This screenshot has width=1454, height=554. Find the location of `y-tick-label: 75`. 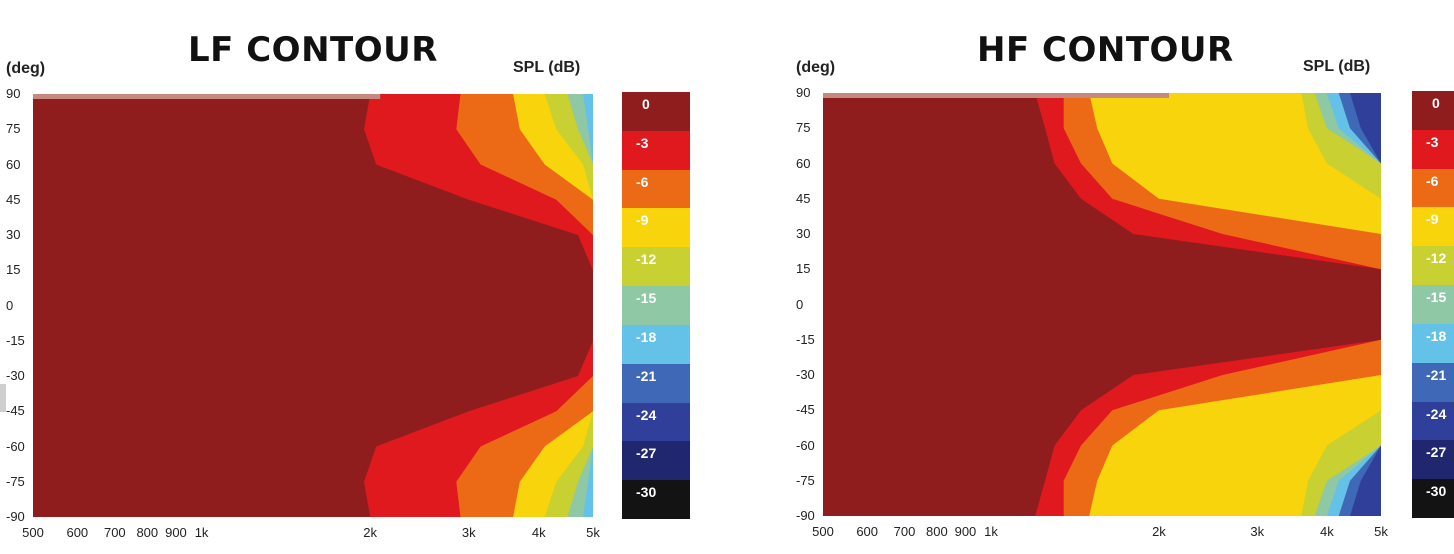

y-tick-label: 75 is located at coordinates (13, 129).